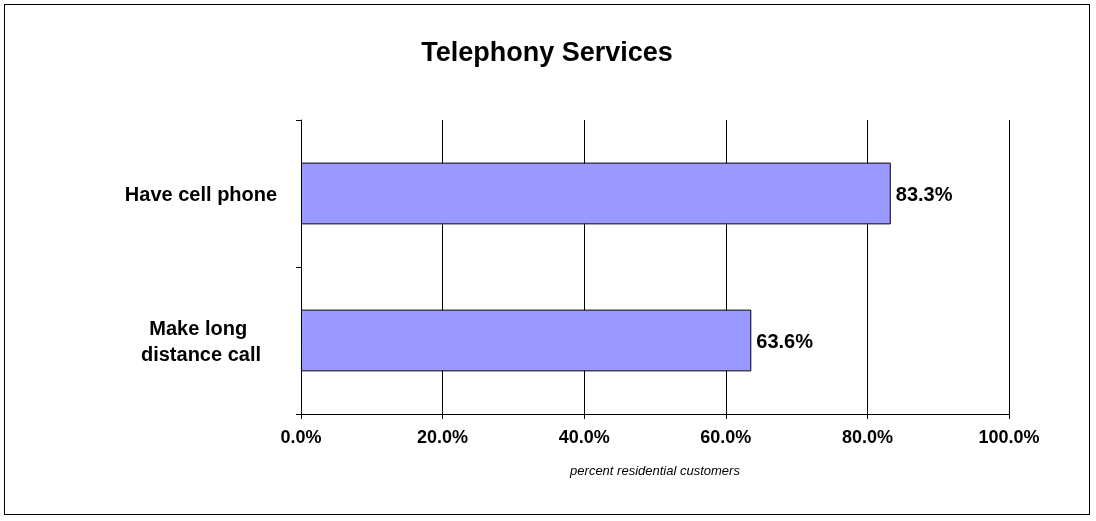  What do you see at coordinates (201, 193) in the screenshot?
I see `y-tick-label: Have cell phone` at bounding box center [201, 193].